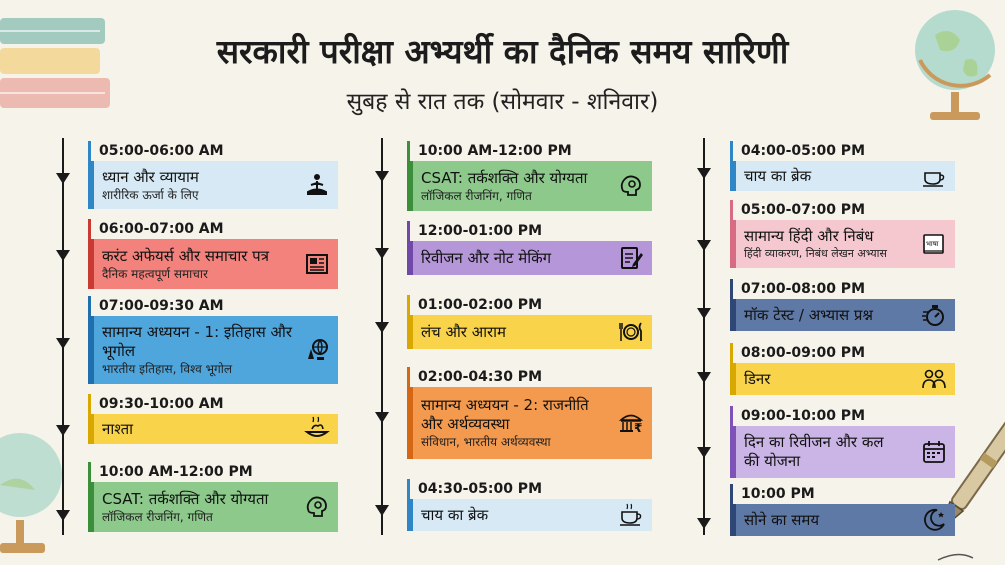 Image resolution: width=1005 pixels, height=565 pixels. I want to click on books-illustration, so click(55, 63).